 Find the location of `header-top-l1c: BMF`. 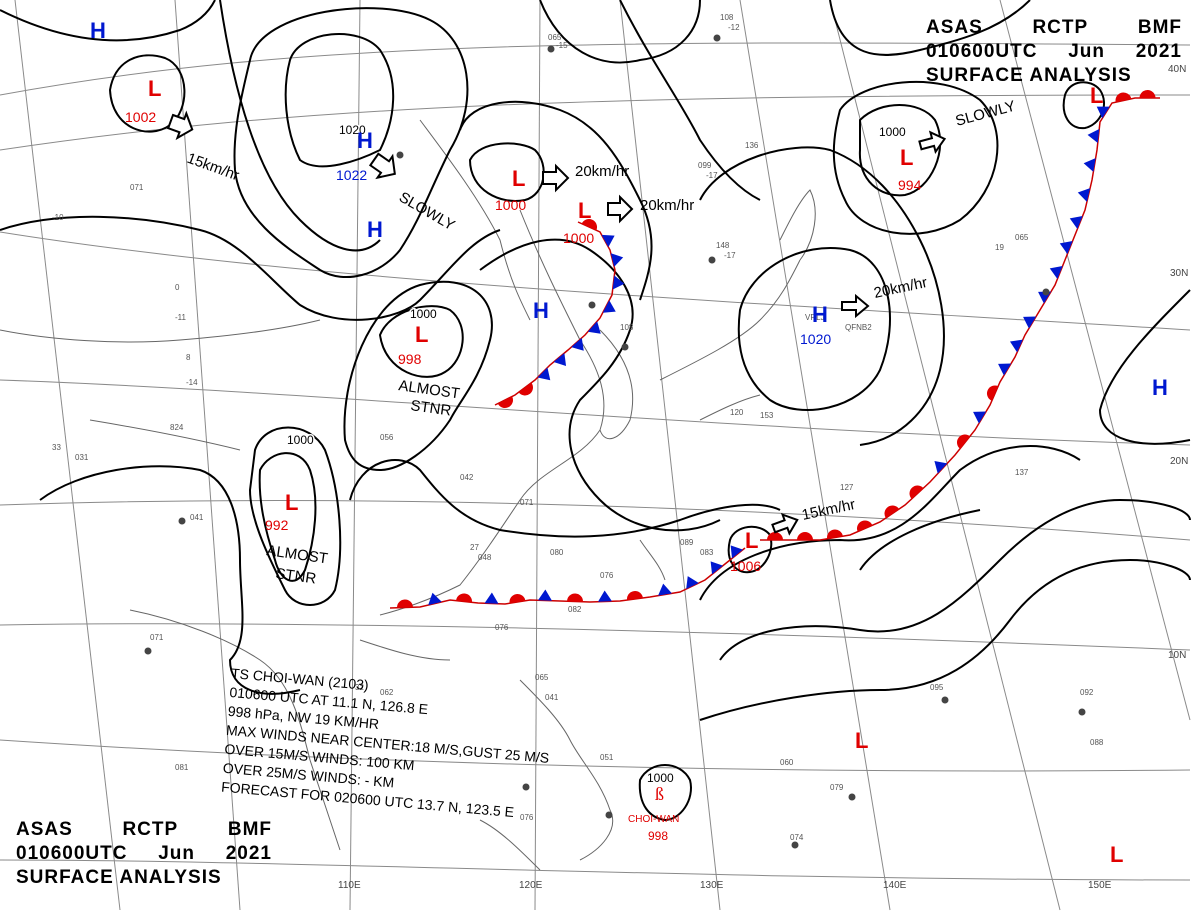

header-top-l1c: BMF is located at coordinates (1159, 27).